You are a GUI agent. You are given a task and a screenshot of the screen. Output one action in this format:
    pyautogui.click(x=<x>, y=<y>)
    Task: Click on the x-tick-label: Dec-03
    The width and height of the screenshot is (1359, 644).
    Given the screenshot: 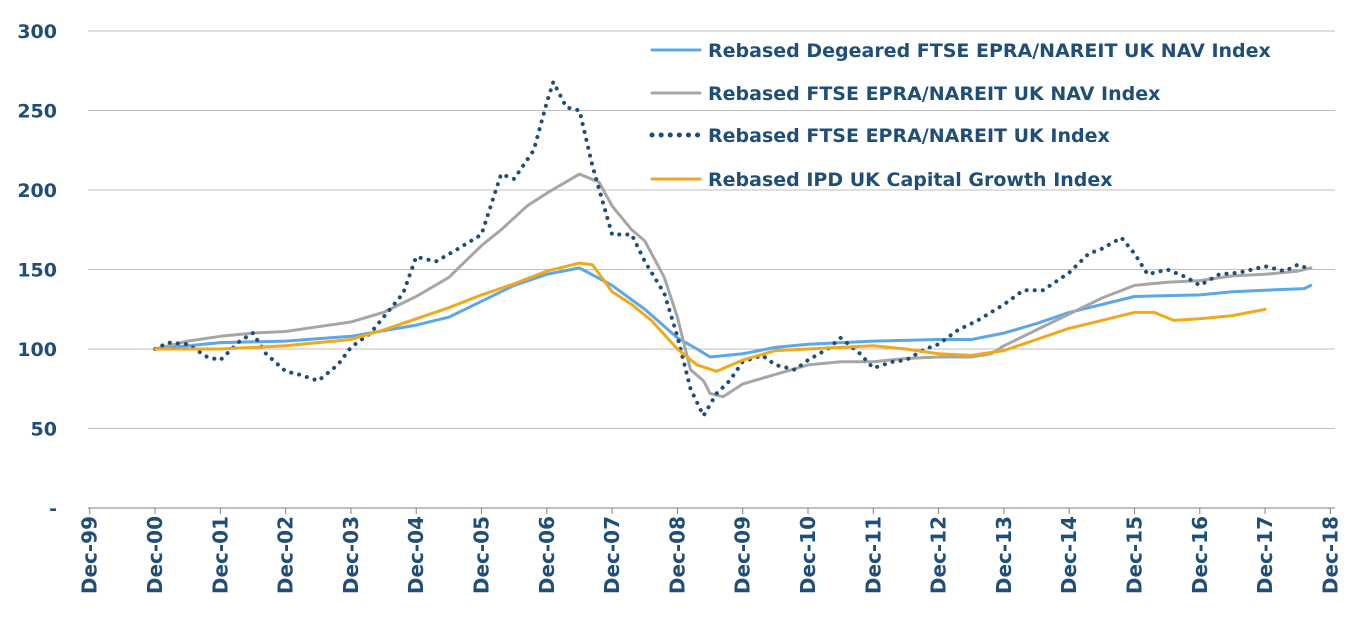 What is the action you would take?
    pyautogui.click(x=351, y=555)
    